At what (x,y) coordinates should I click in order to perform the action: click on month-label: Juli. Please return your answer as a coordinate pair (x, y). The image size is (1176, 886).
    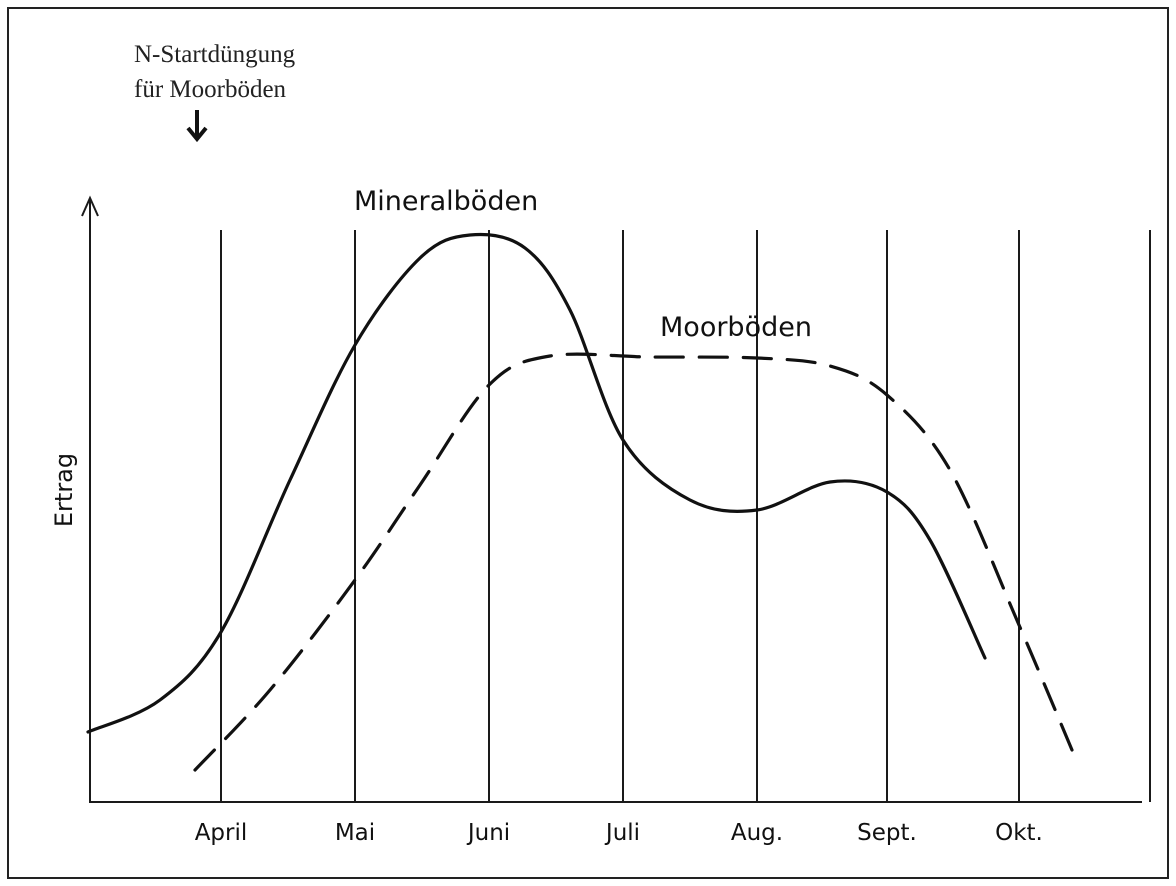
    Looking at the image, I should click on (622, 833).